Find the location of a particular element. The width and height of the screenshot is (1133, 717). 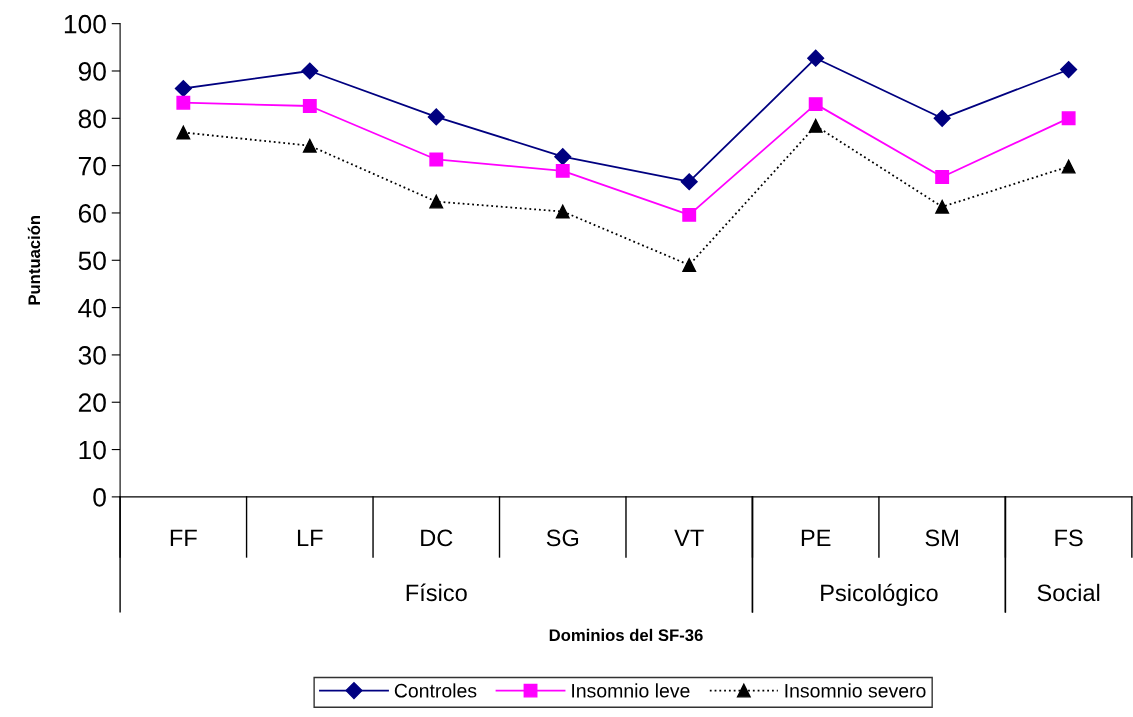

legend-label: Insomnio severo is located at coordinates (855, 690).